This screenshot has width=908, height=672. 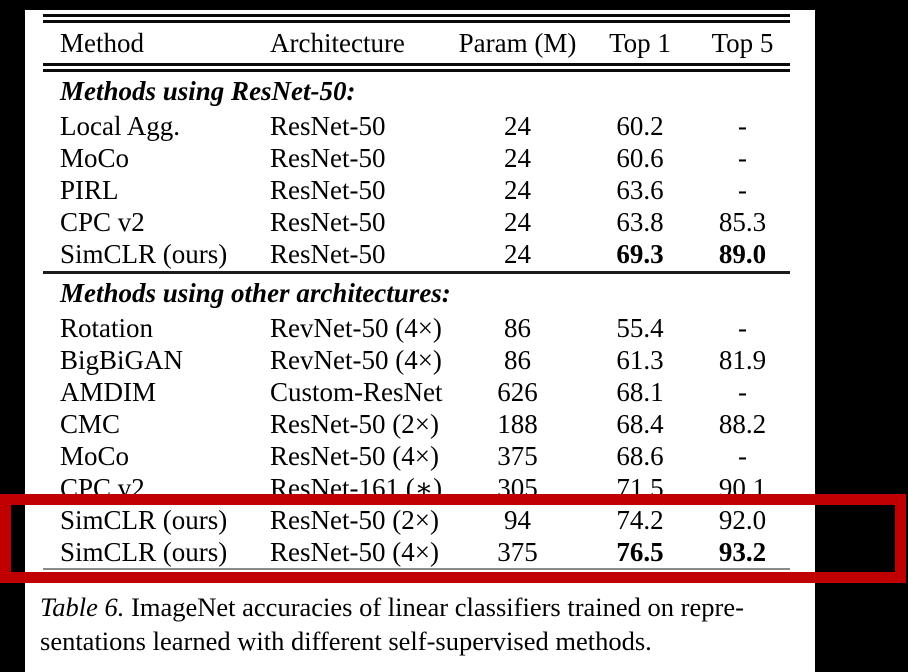 I want to click on method-cell: CMC, so click(x=90, y=424).